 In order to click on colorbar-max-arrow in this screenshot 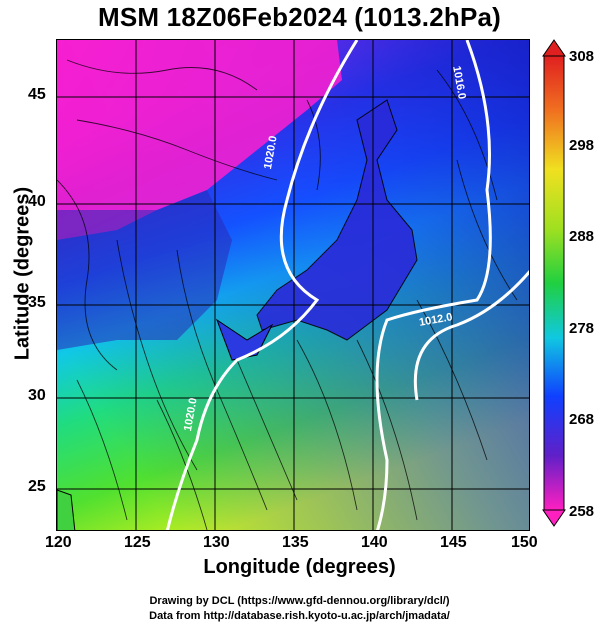, I will do `click(554, 48)`.